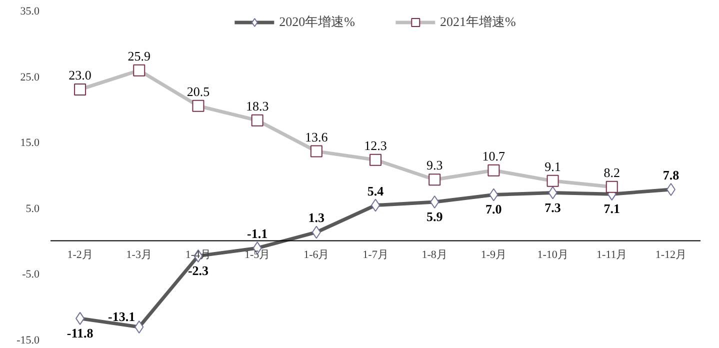 The width and height of the screenshot is (719, 348). I want to click on data-label: 9.3, so click(434, 165).